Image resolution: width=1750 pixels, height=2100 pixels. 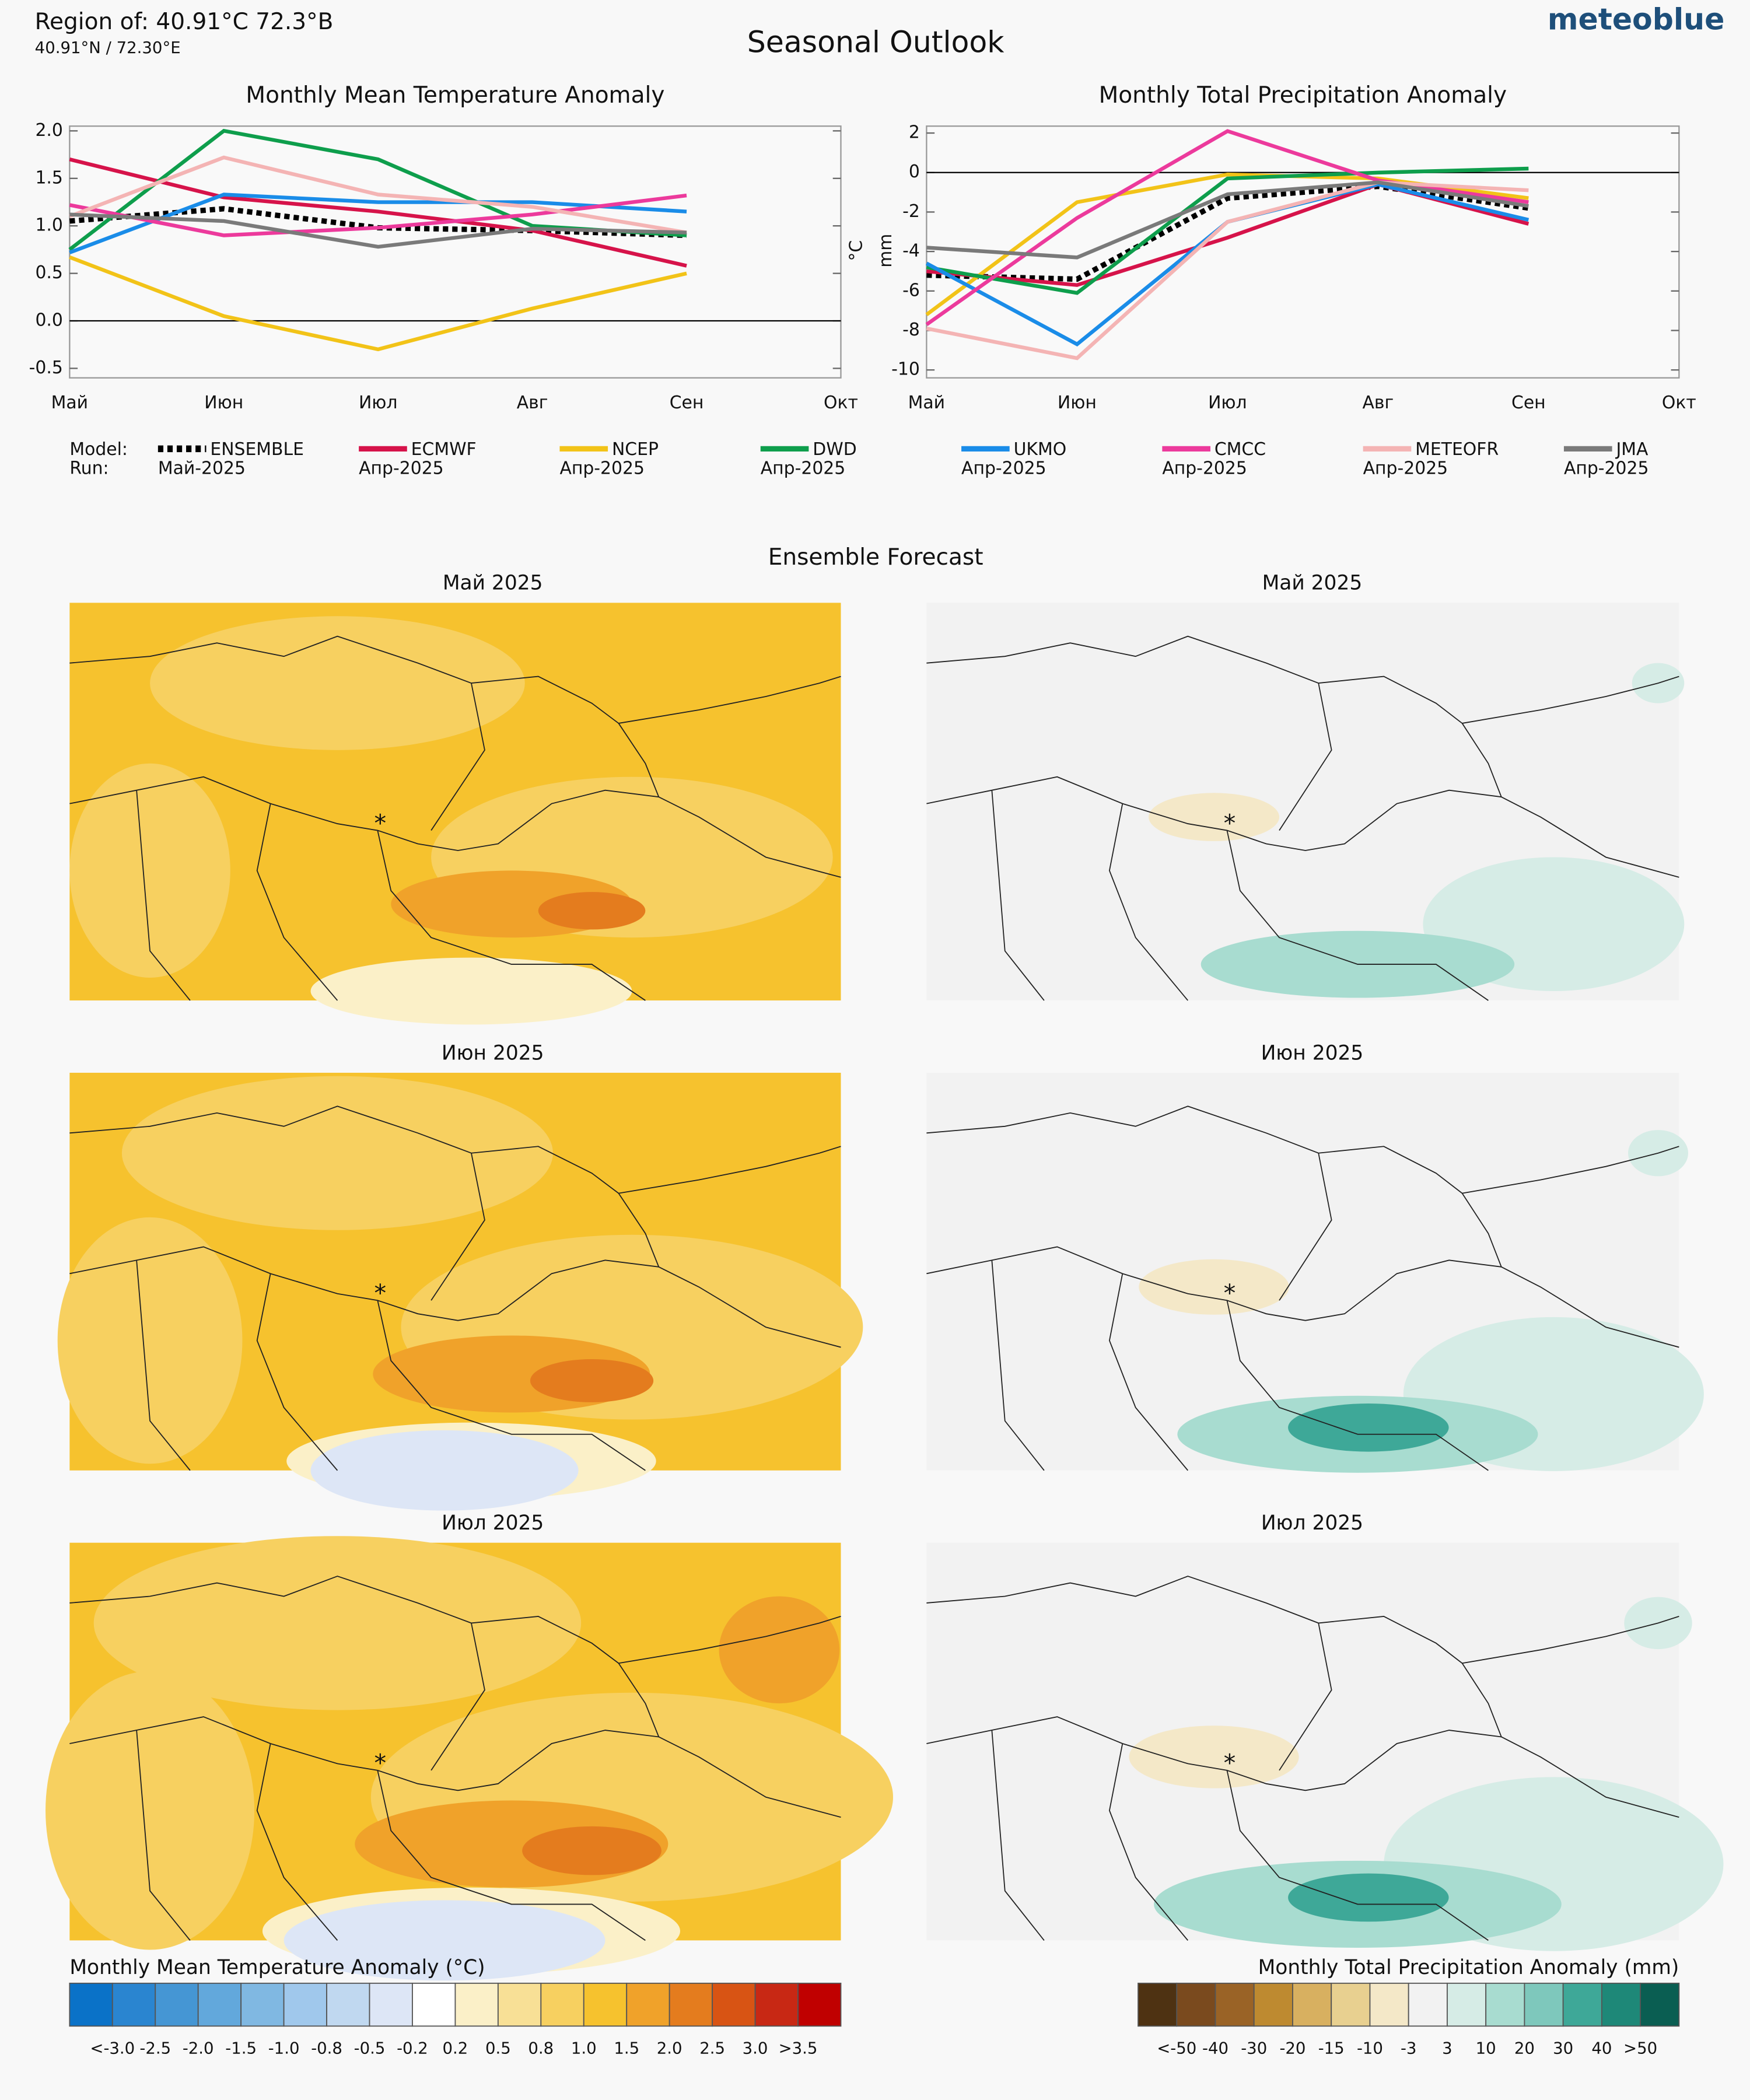 What do you see at coordinates (257, 449) in the screenshot?
I see `legend-label: ENSEMBLE` at bounding box center [257, 449].